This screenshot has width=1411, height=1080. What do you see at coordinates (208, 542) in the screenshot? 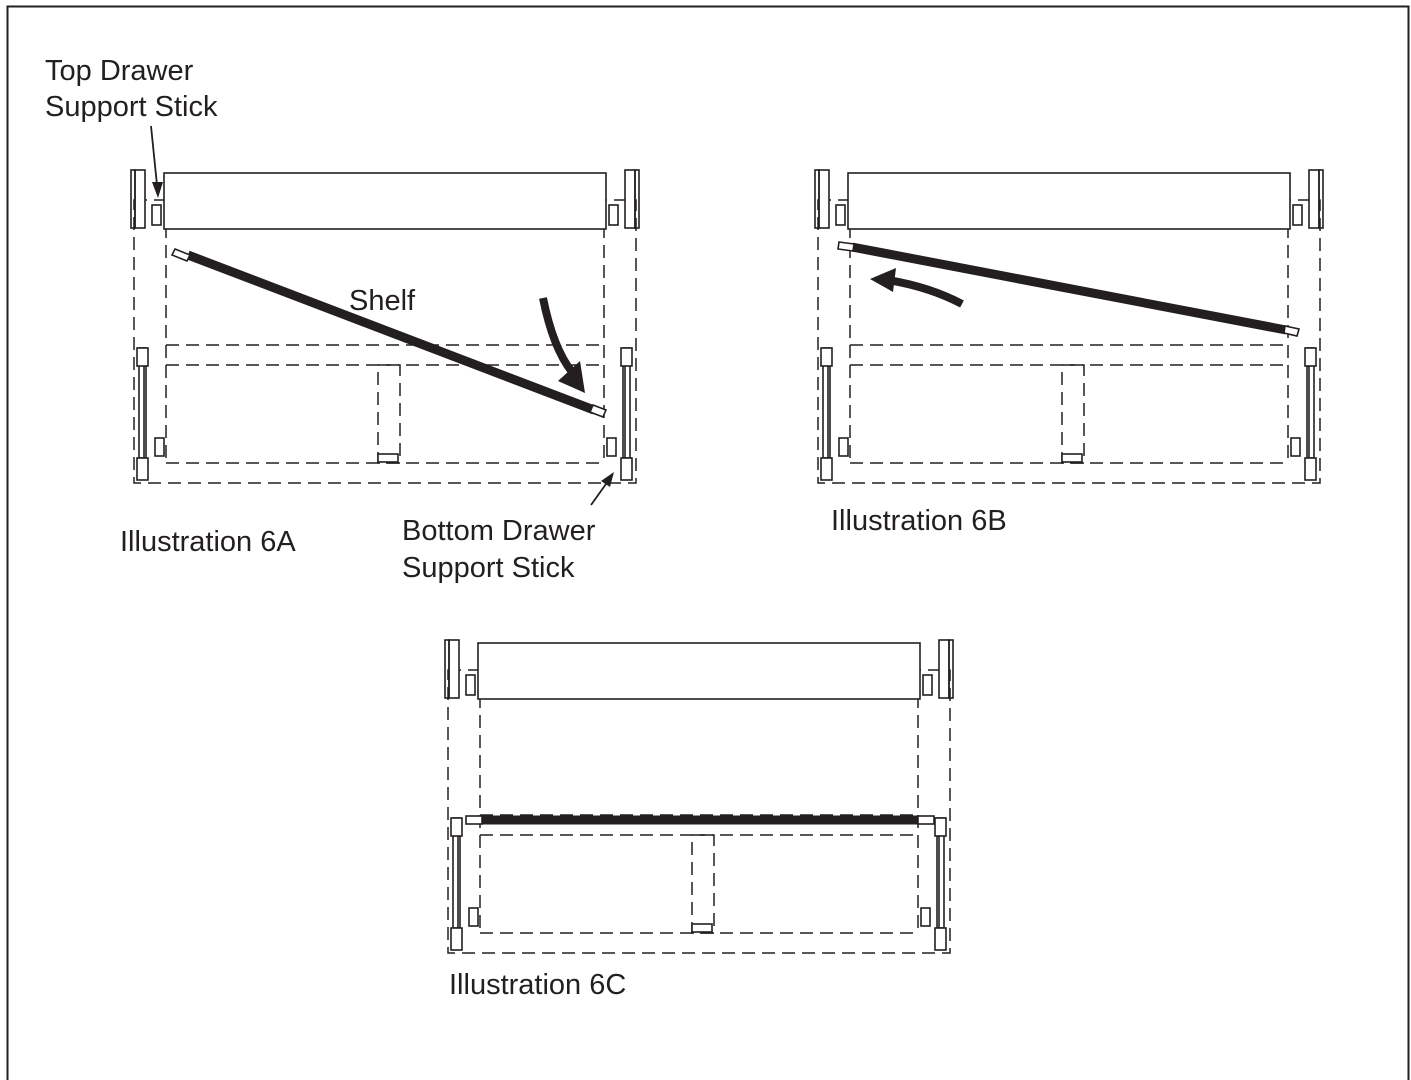
I see `illustration-6a-label: Illustration 6A` at bounding box center [208, 542].